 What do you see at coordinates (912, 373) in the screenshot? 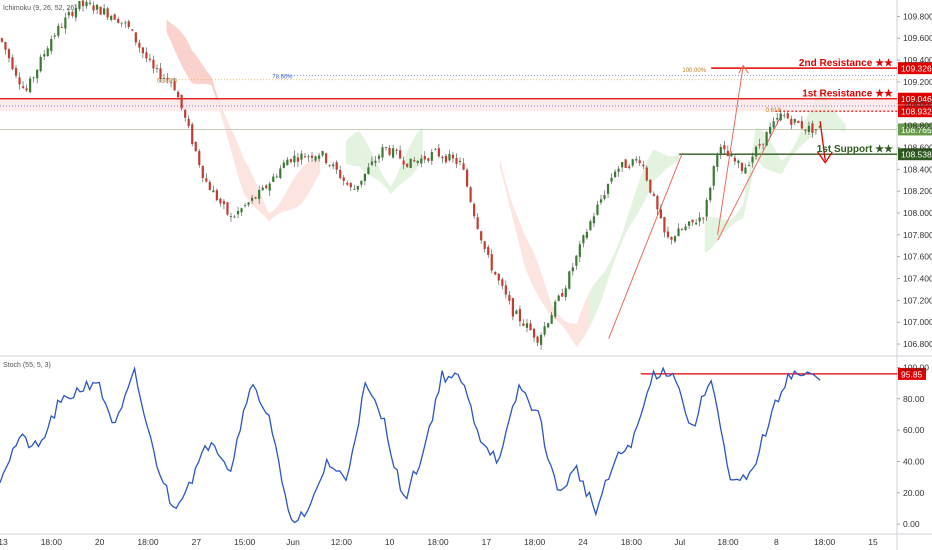
I see `stoch-value-bg` at bounding box center [912, 373].